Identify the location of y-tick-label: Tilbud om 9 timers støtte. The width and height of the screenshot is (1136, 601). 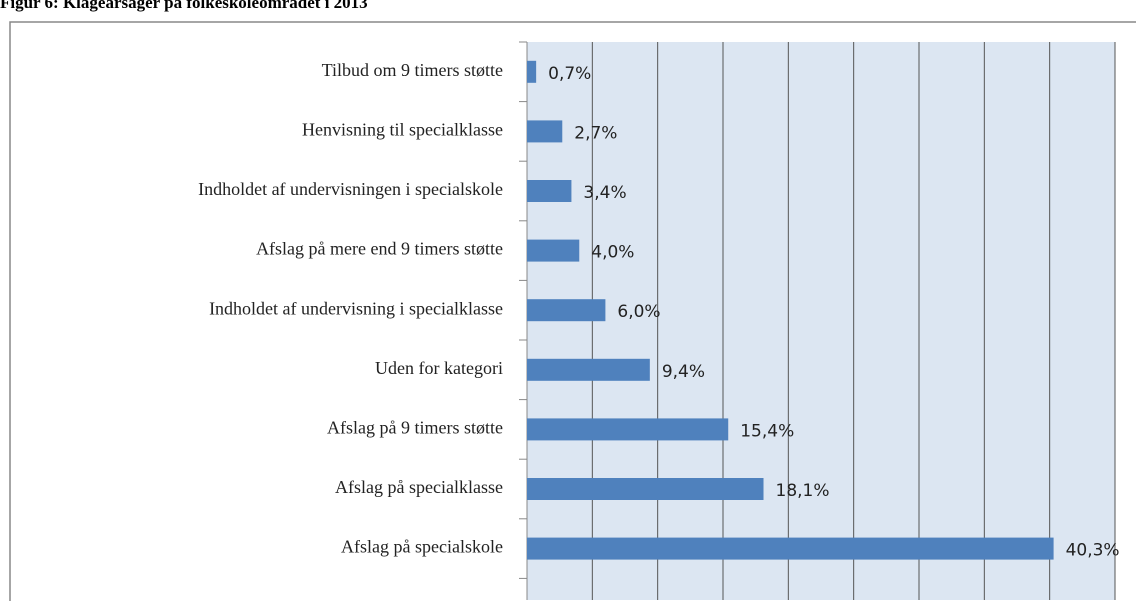
(412, 70).